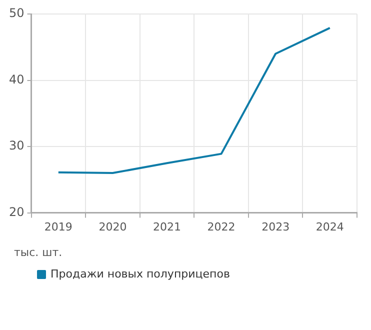  I want to click on x-tick-label: 2021, so click(166, 227).